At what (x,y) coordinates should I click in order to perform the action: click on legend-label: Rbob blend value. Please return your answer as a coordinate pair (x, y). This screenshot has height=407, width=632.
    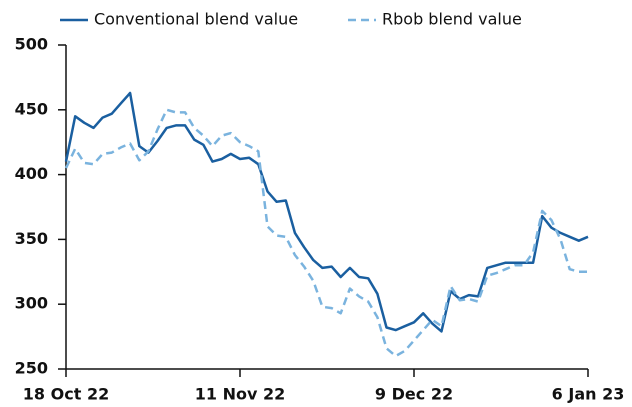
    Looking at the image, I should click on (452, 19).